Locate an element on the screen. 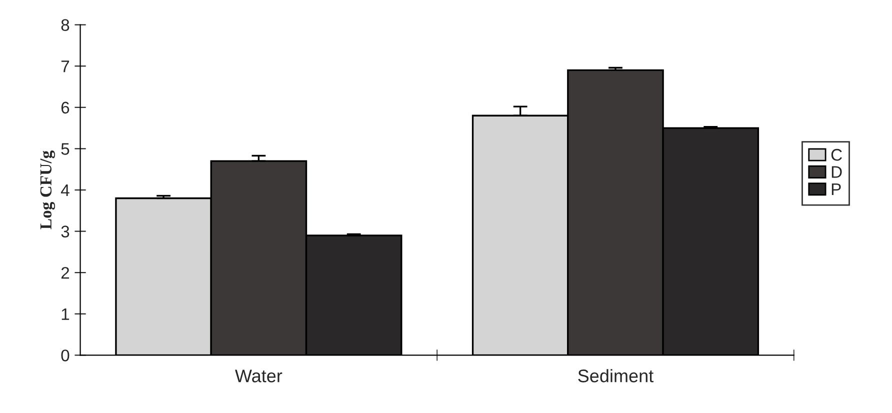 The height and width of the screenshot is (413, 892). y-tick-label: 0 is located at coordinates (65, 356).